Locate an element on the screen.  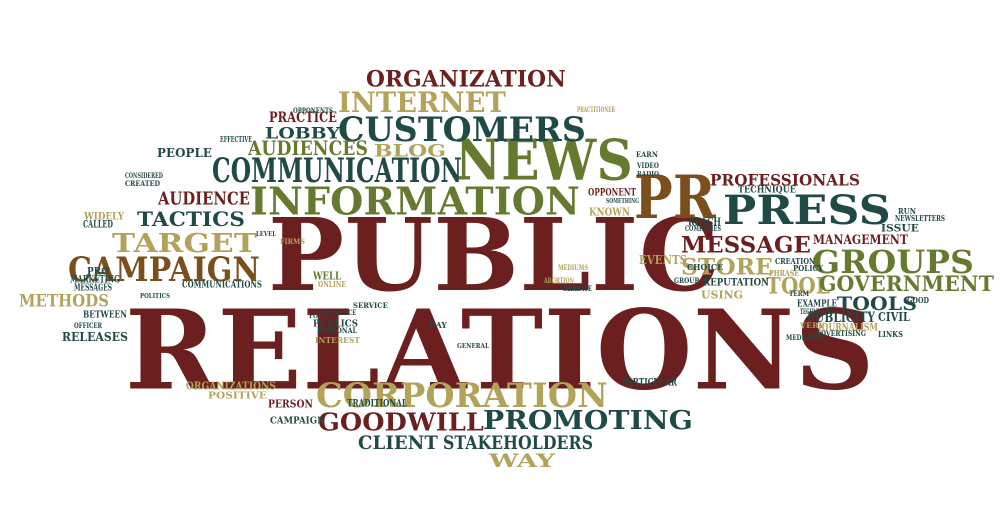
word-lobby: LOBBY is located at coordinates (302, 133).